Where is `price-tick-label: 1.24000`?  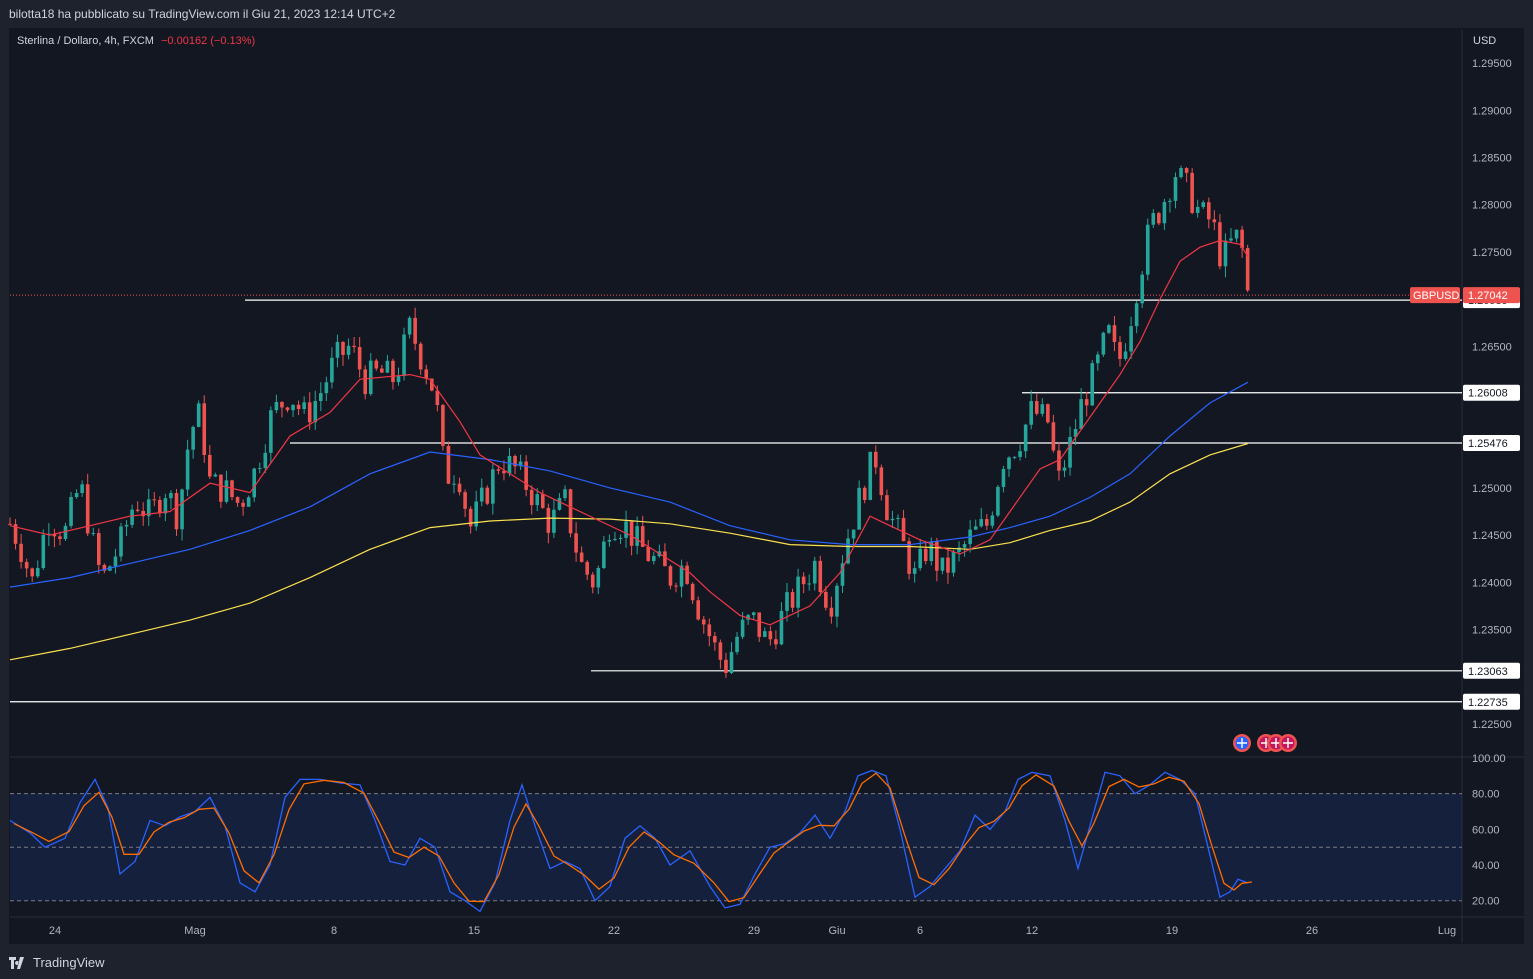
price-tick-label: 1.24000 is located at coordinates (1492, 583).